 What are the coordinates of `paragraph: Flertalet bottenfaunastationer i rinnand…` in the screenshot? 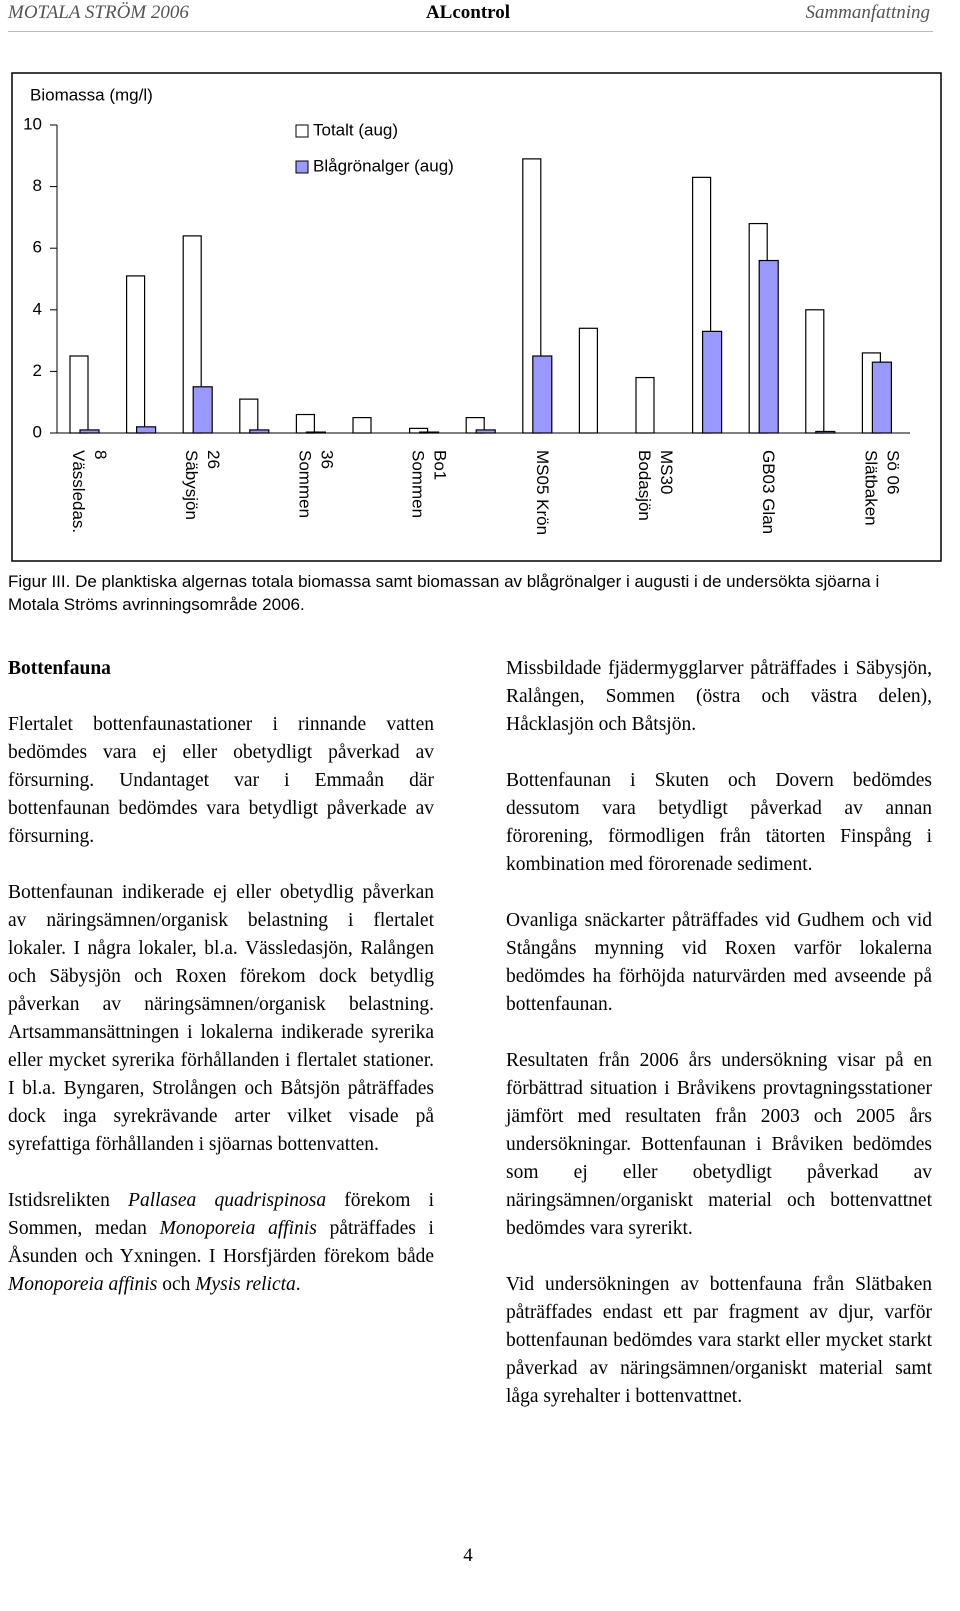 It's located at (221, 781).